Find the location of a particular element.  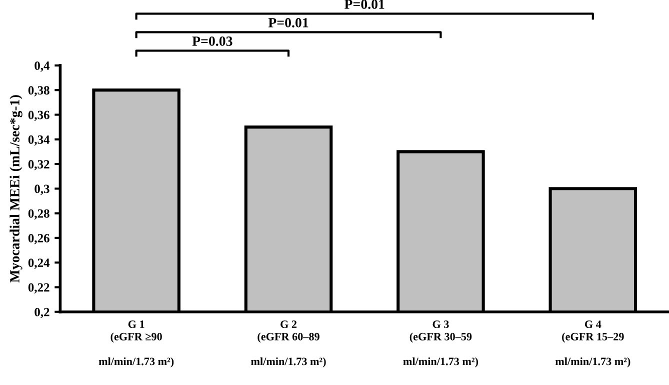

y-tick-label: 0,24 is located at coordinates (39, 263).